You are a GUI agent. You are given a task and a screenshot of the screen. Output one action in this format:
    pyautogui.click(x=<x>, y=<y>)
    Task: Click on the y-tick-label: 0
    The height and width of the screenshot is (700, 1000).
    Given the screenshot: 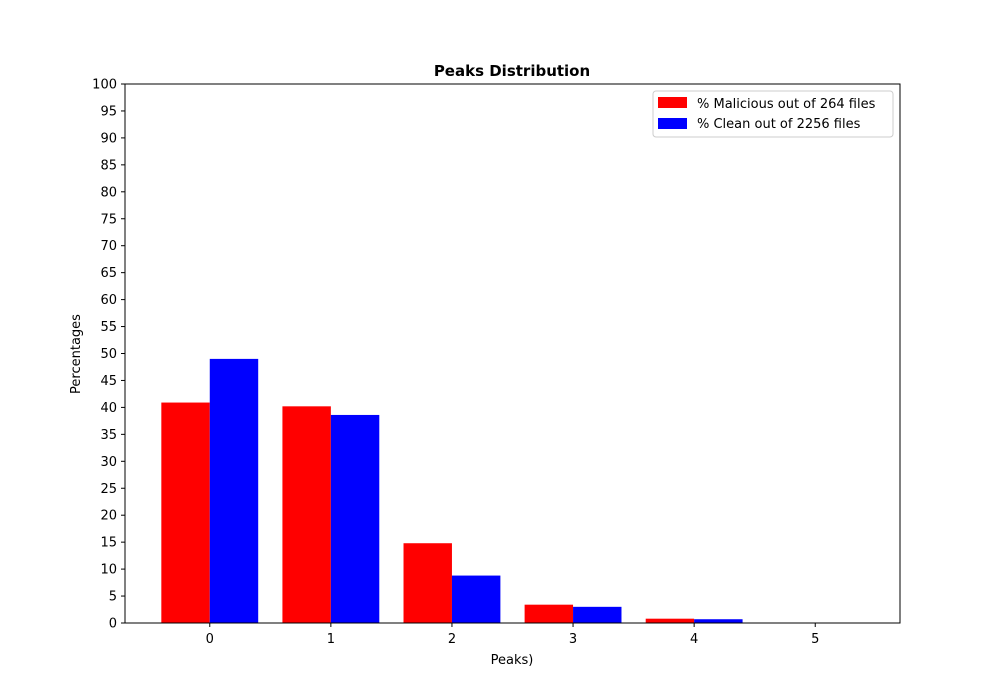 What is the action you would take?
    pyautogui.click(x=113, y=624)
    